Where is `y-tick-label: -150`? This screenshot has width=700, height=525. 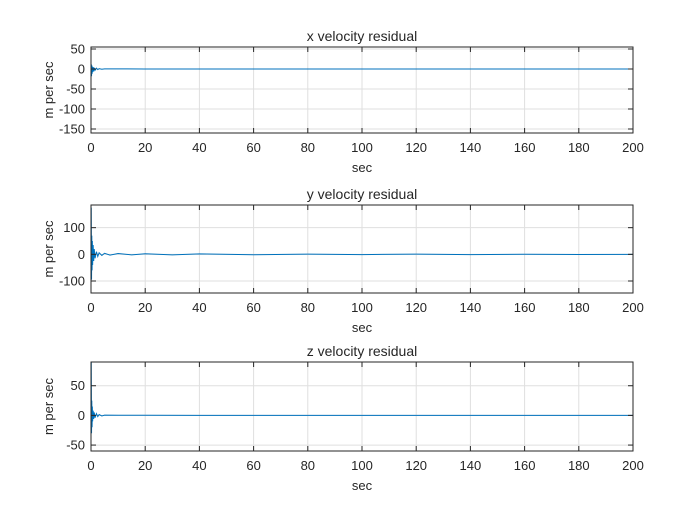 y-tick-label: -150 is located at coordinates (72, 129).